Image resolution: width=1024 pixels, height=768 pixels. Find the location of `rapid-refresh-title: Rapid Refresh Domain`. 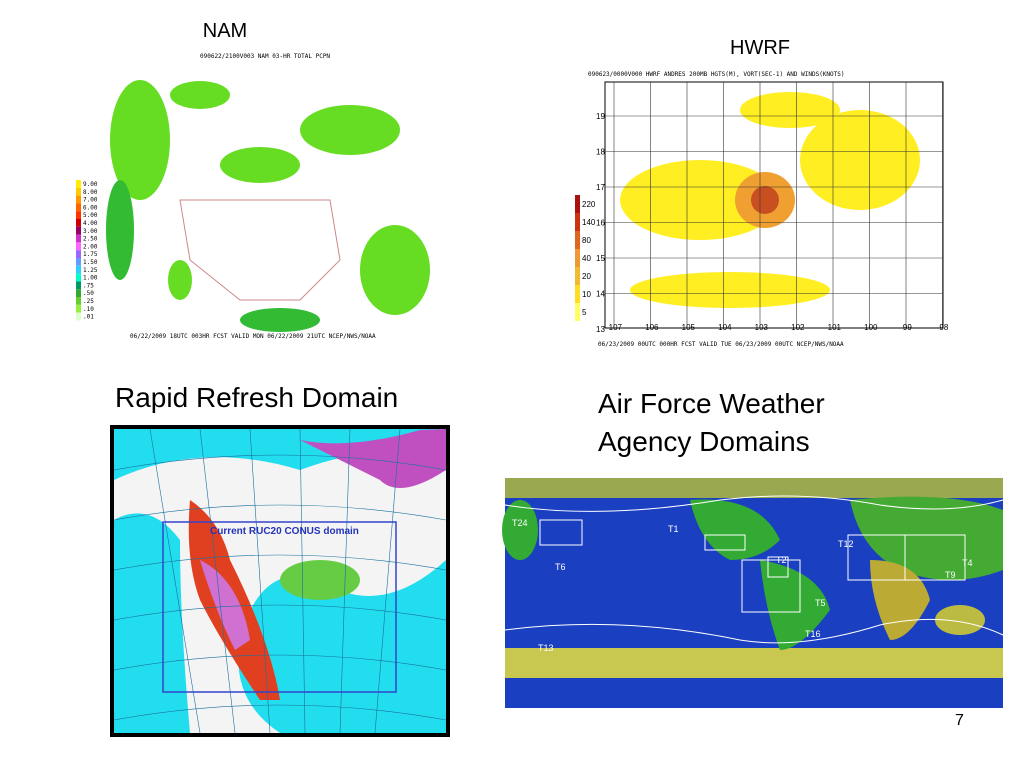

rapid-refresh-title: Rapid Refresh Domain is located at coordinates (256, 397).